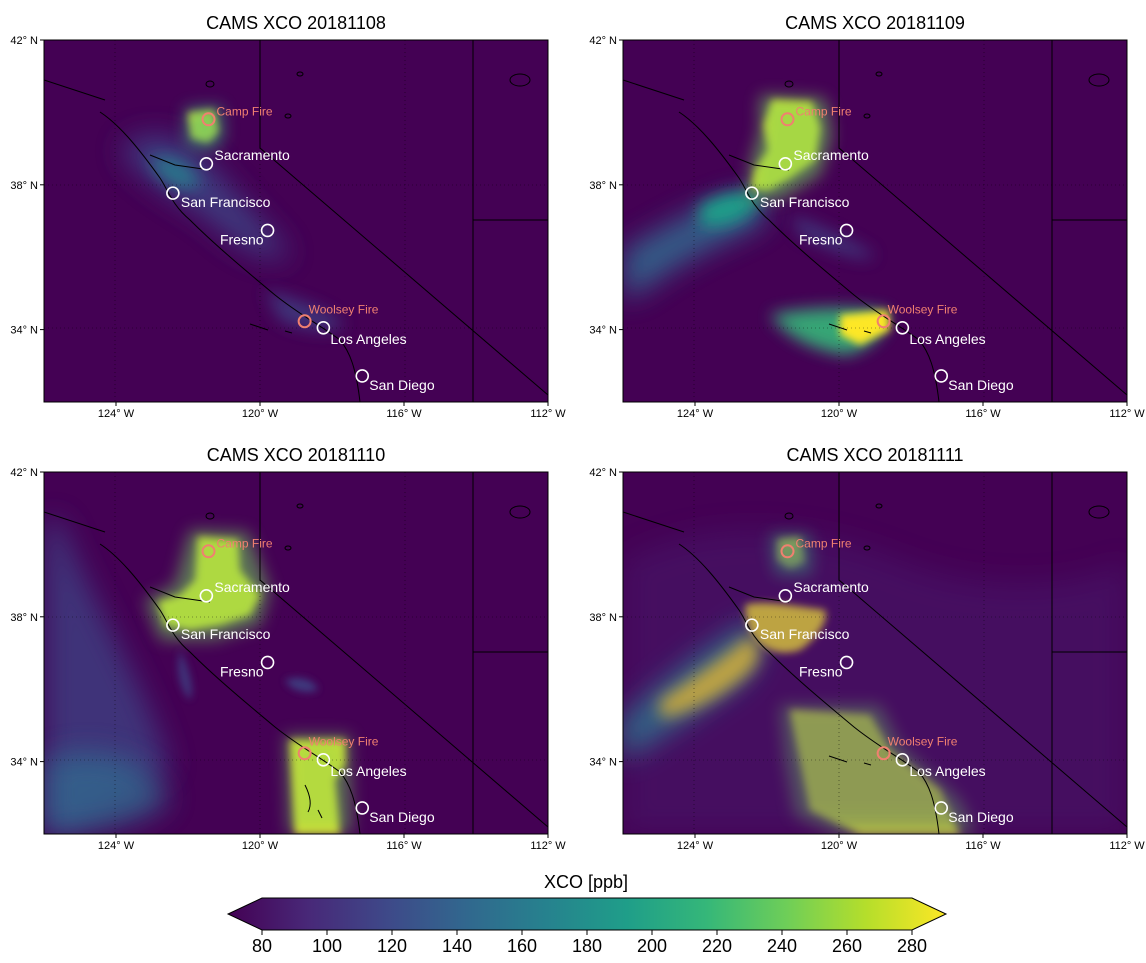  I want to click on colorbar-tick-label: 220, so click(717, 946).